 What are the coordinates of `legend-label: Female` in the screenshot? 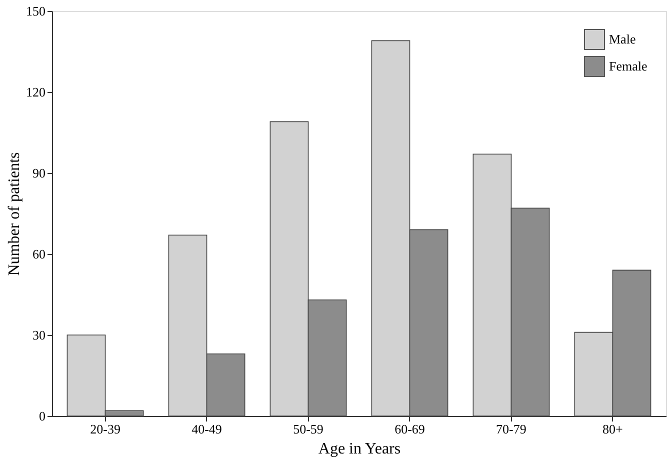 It's located at (628, 66).